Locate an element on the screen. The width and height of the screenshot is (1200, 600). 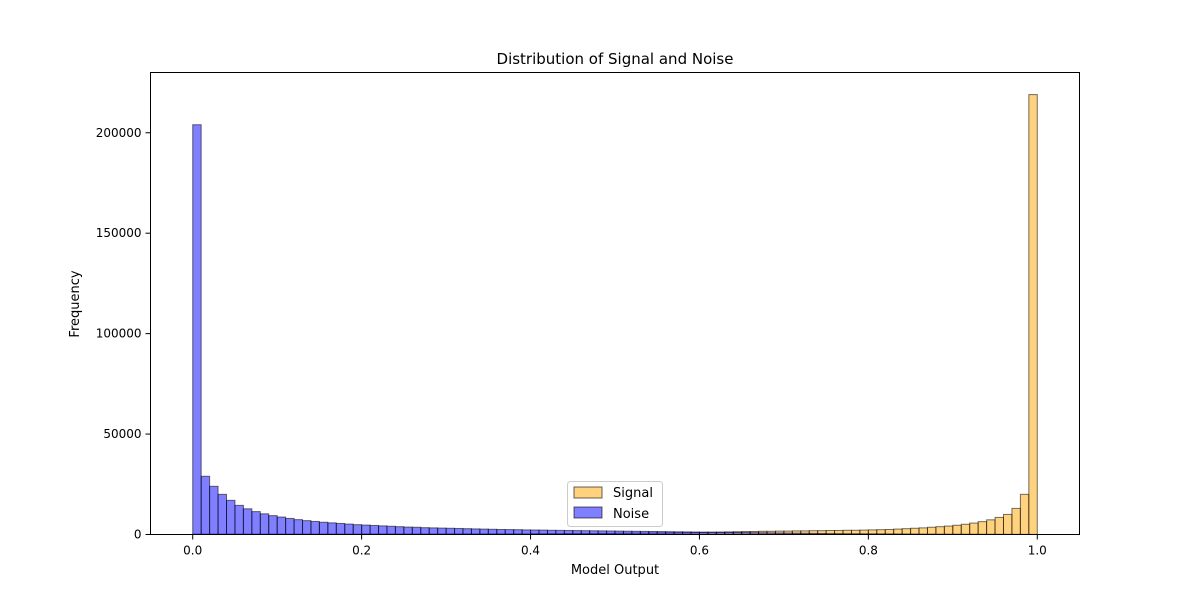
chart-title: Distribution of Signal and Noise is located at coordinates (615, 59).